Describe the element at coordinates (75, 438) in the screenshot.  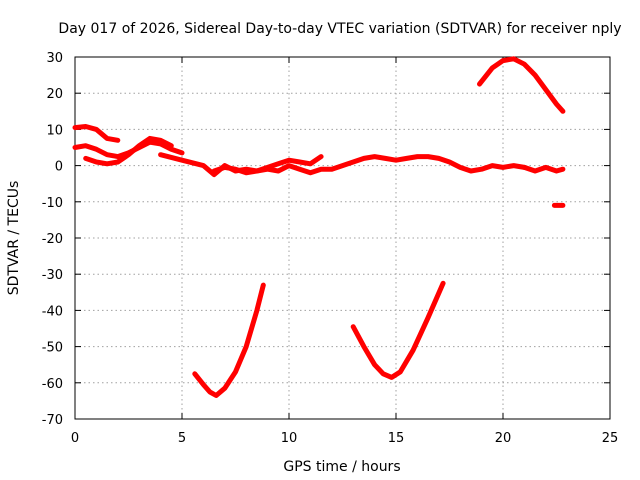
I see `x-tick-label: 0` at that location.